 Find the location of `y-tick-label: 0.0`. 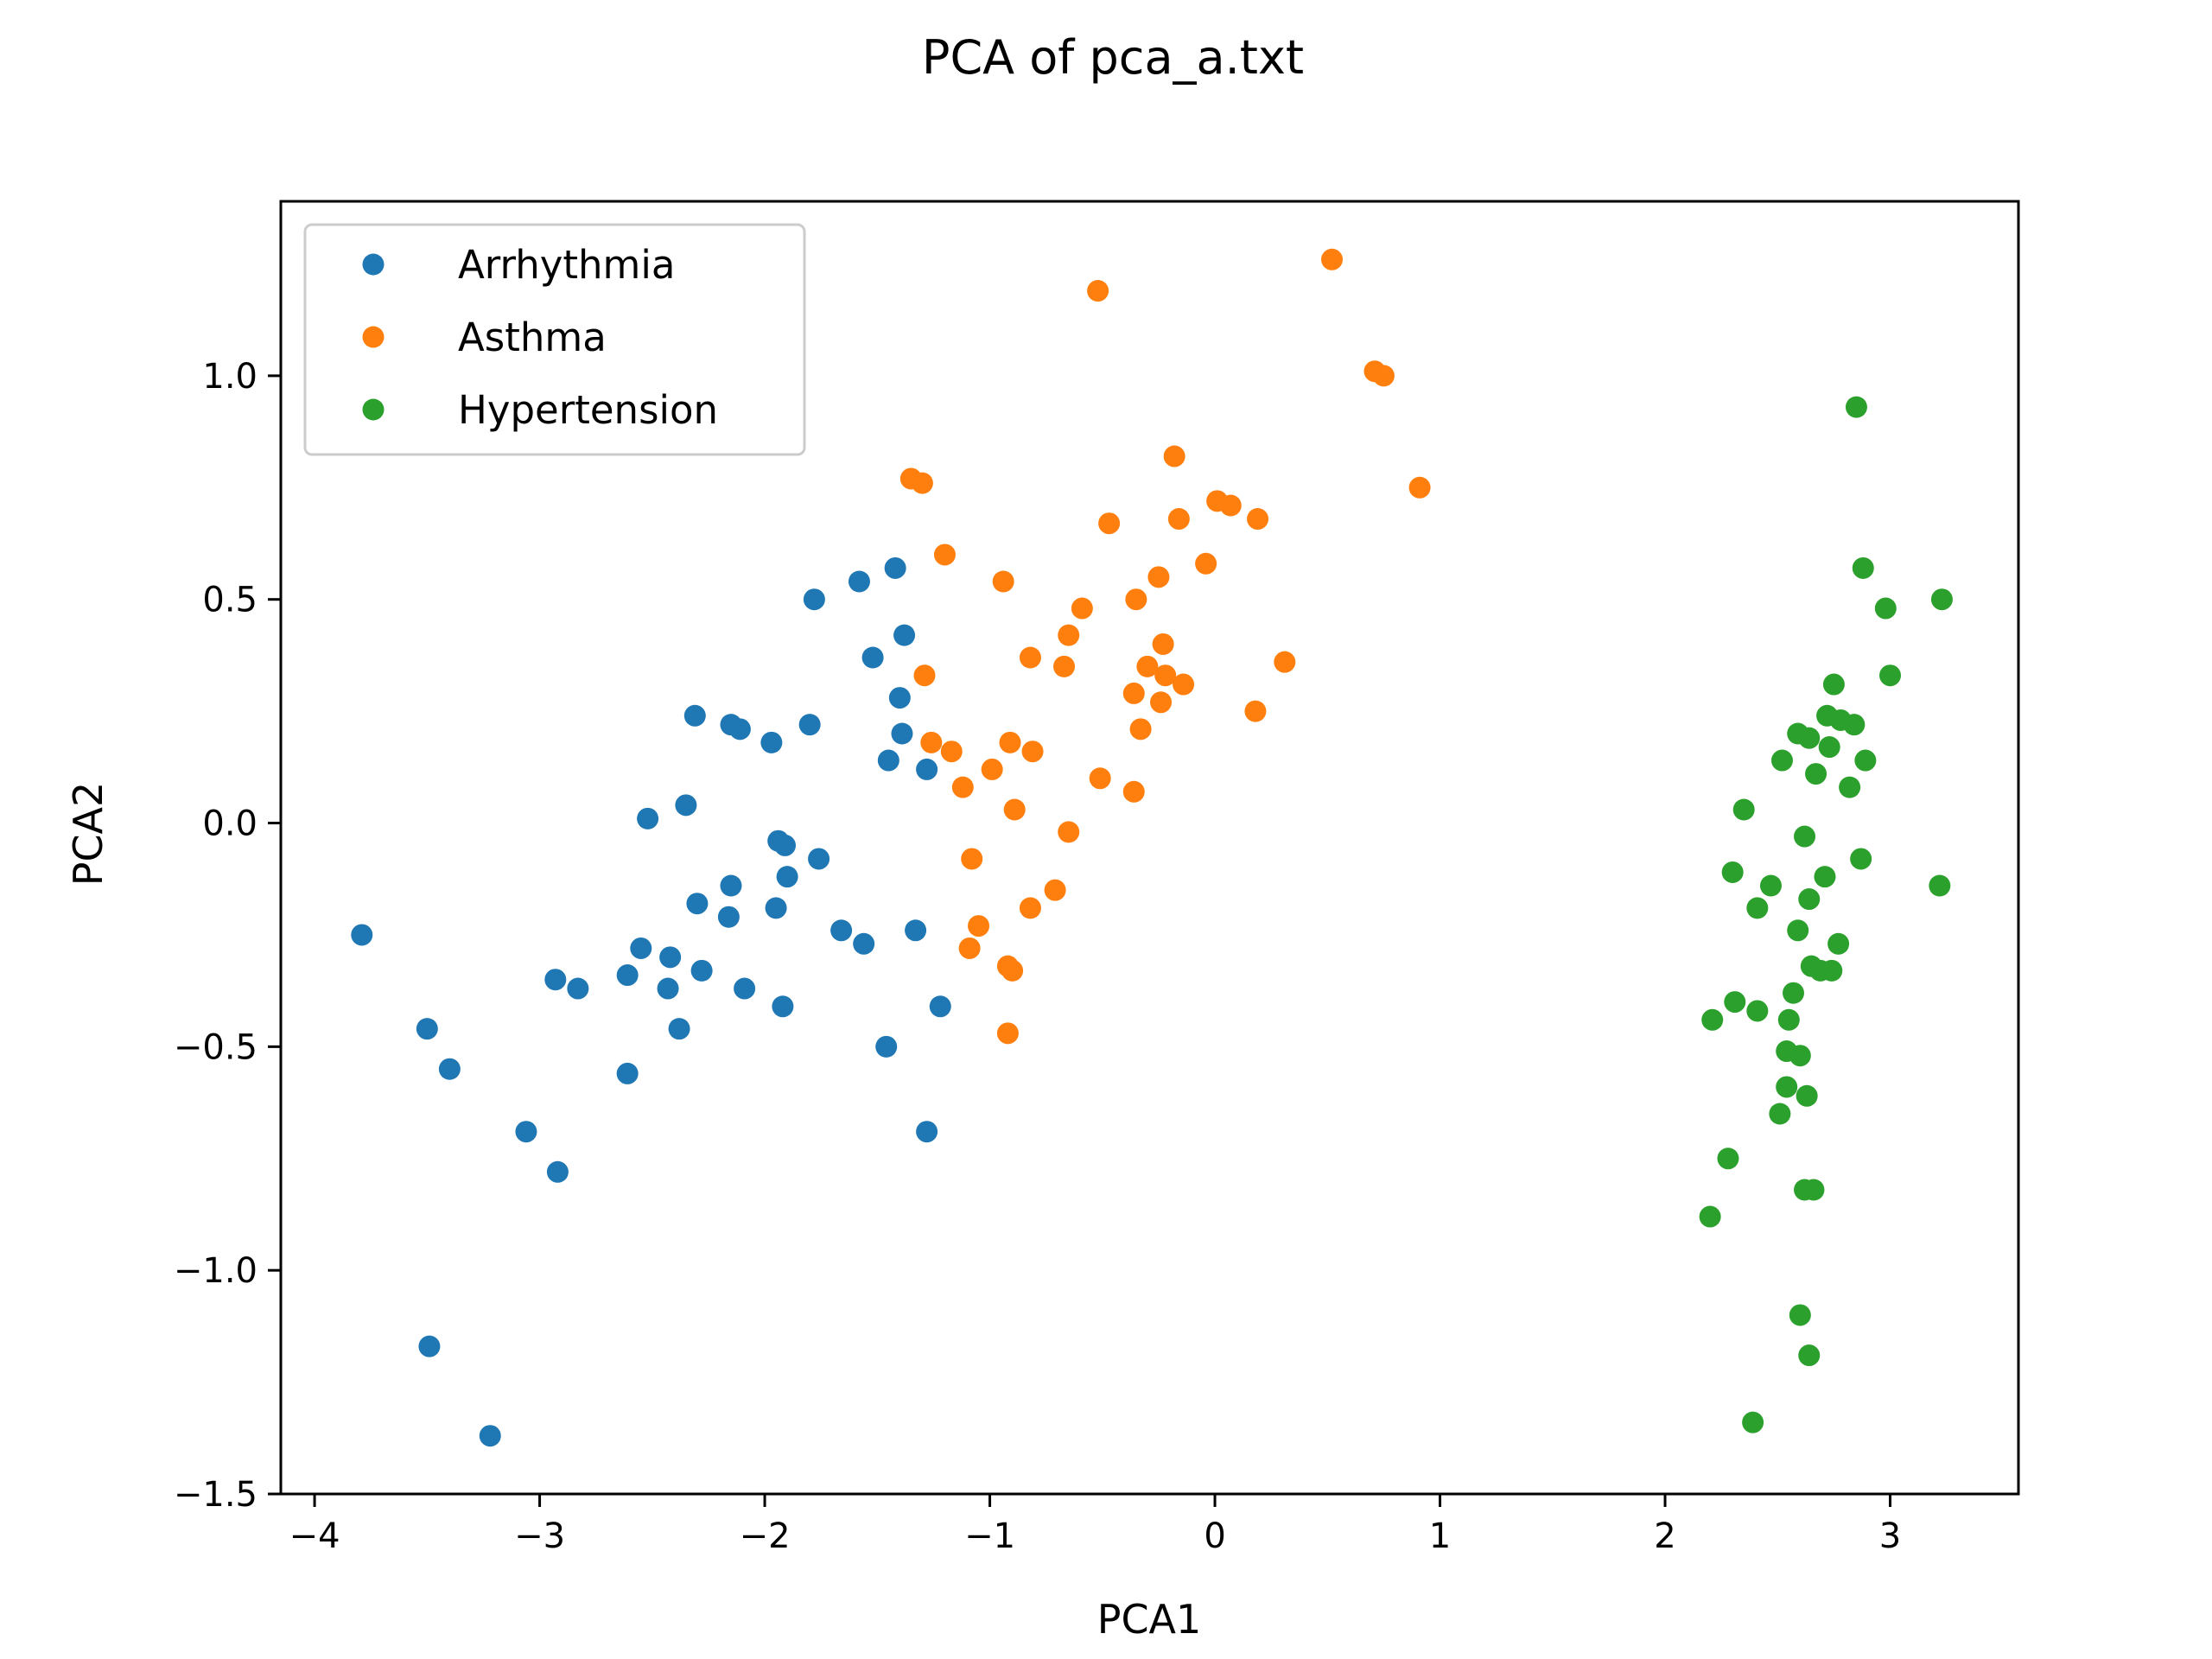

y-tick-label: 0.0 is located at coordinates (230, 824).